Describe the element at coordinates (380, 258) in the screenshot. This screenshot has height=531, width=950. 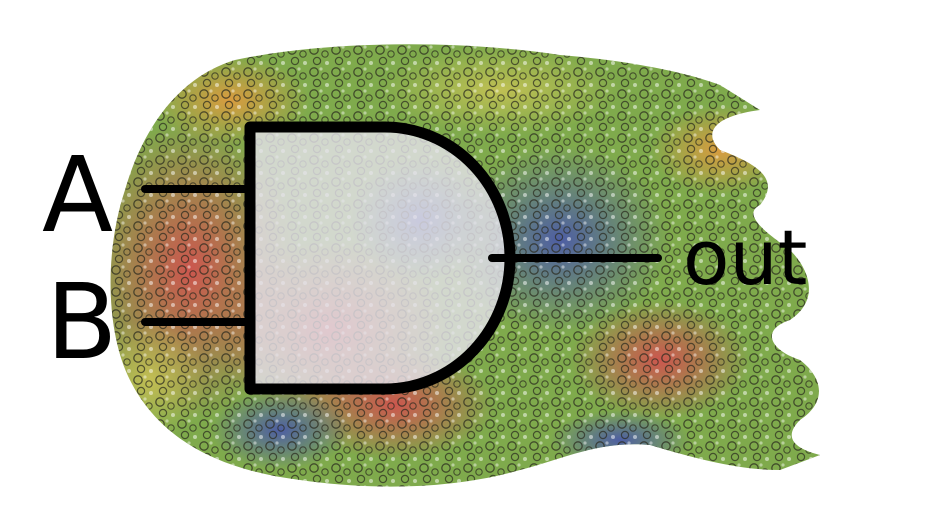
I see `and-gate-body` at that location.